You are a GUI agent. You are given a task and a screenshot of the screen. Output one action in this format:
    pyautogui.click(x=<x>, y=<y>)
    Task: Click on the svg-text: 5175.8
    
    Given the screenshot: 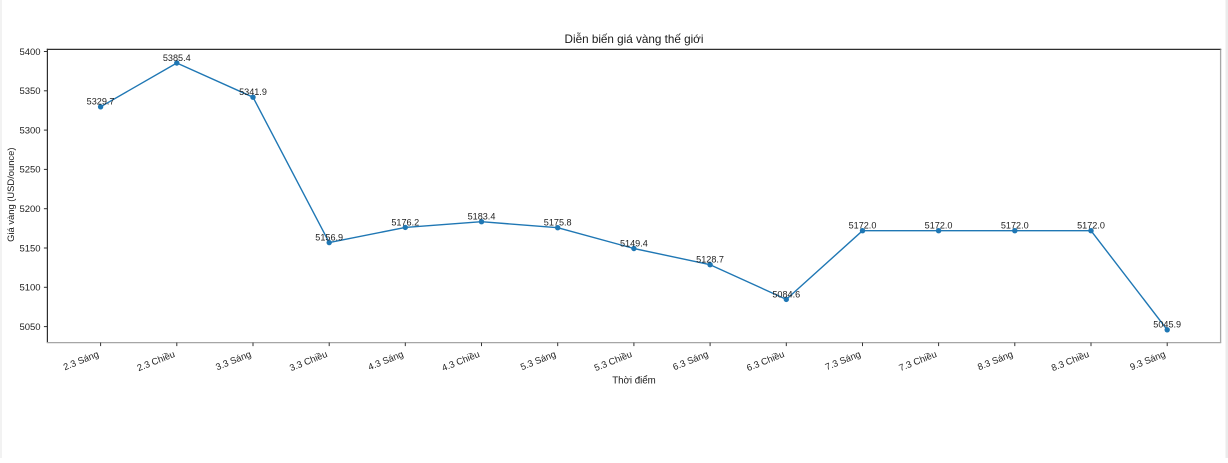 What is the action you would take?
    pyautogui.click(x=558, y=223)
    